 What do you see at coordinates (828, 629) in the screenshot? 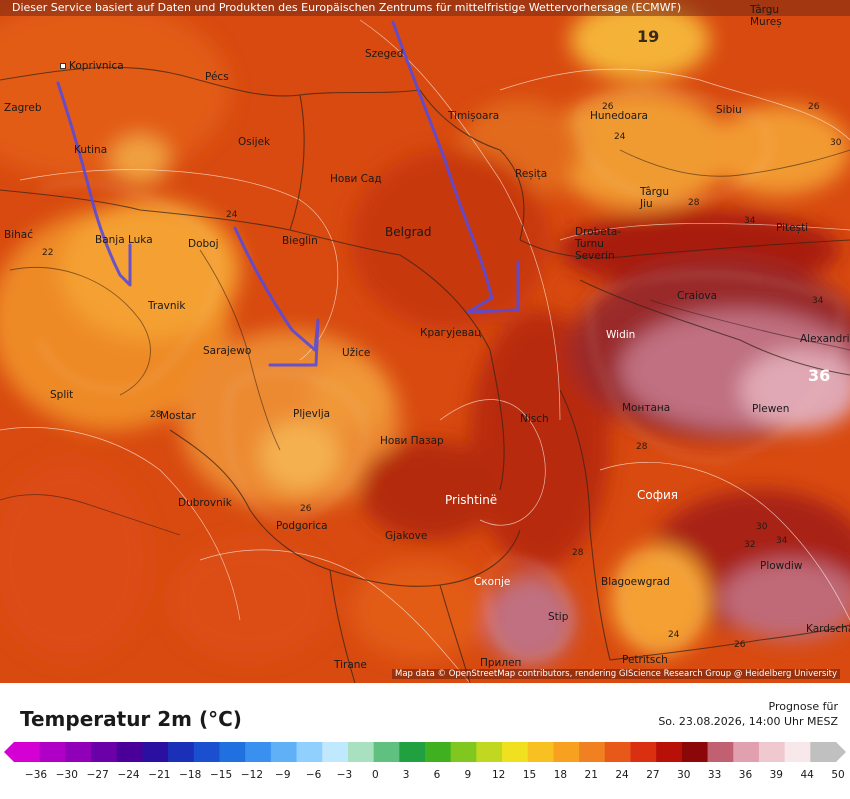
I see `city-label: Kardschali` at bounding box center [828, 629].